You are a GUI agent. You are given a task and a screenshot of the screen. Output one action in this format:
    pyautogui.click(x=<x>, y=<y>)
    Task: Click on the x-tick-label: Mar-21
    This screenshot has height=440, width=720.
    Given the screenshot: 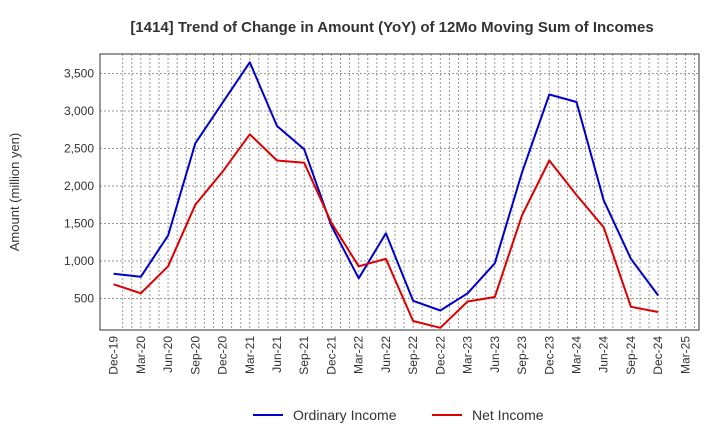 What is the action you would take?
    pyautogui.click(x=250, y=355)
    